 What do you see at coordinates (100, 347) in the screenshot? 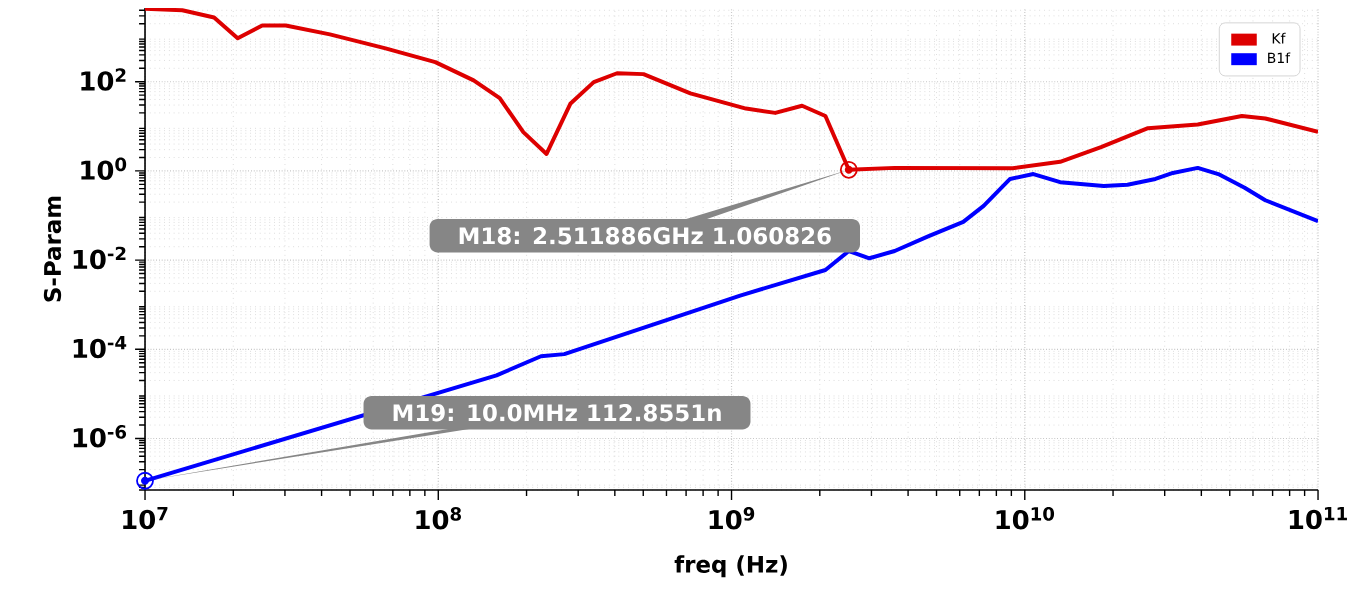
I see `y-tick-label: 10$^{-4}$` at bounding box center [100, 347].